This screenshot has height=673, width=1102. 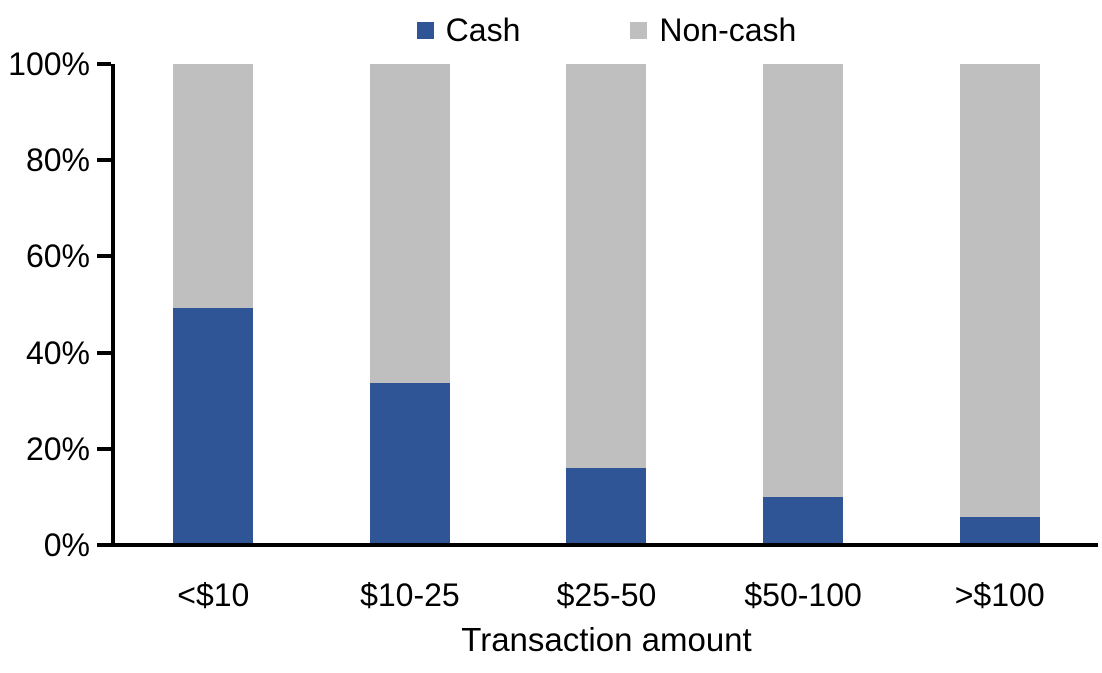 What do you see at coordinates (410, 595) in the screenshot?
I see `x-category-label-1: $10-25` at bounding box center [410, 595].